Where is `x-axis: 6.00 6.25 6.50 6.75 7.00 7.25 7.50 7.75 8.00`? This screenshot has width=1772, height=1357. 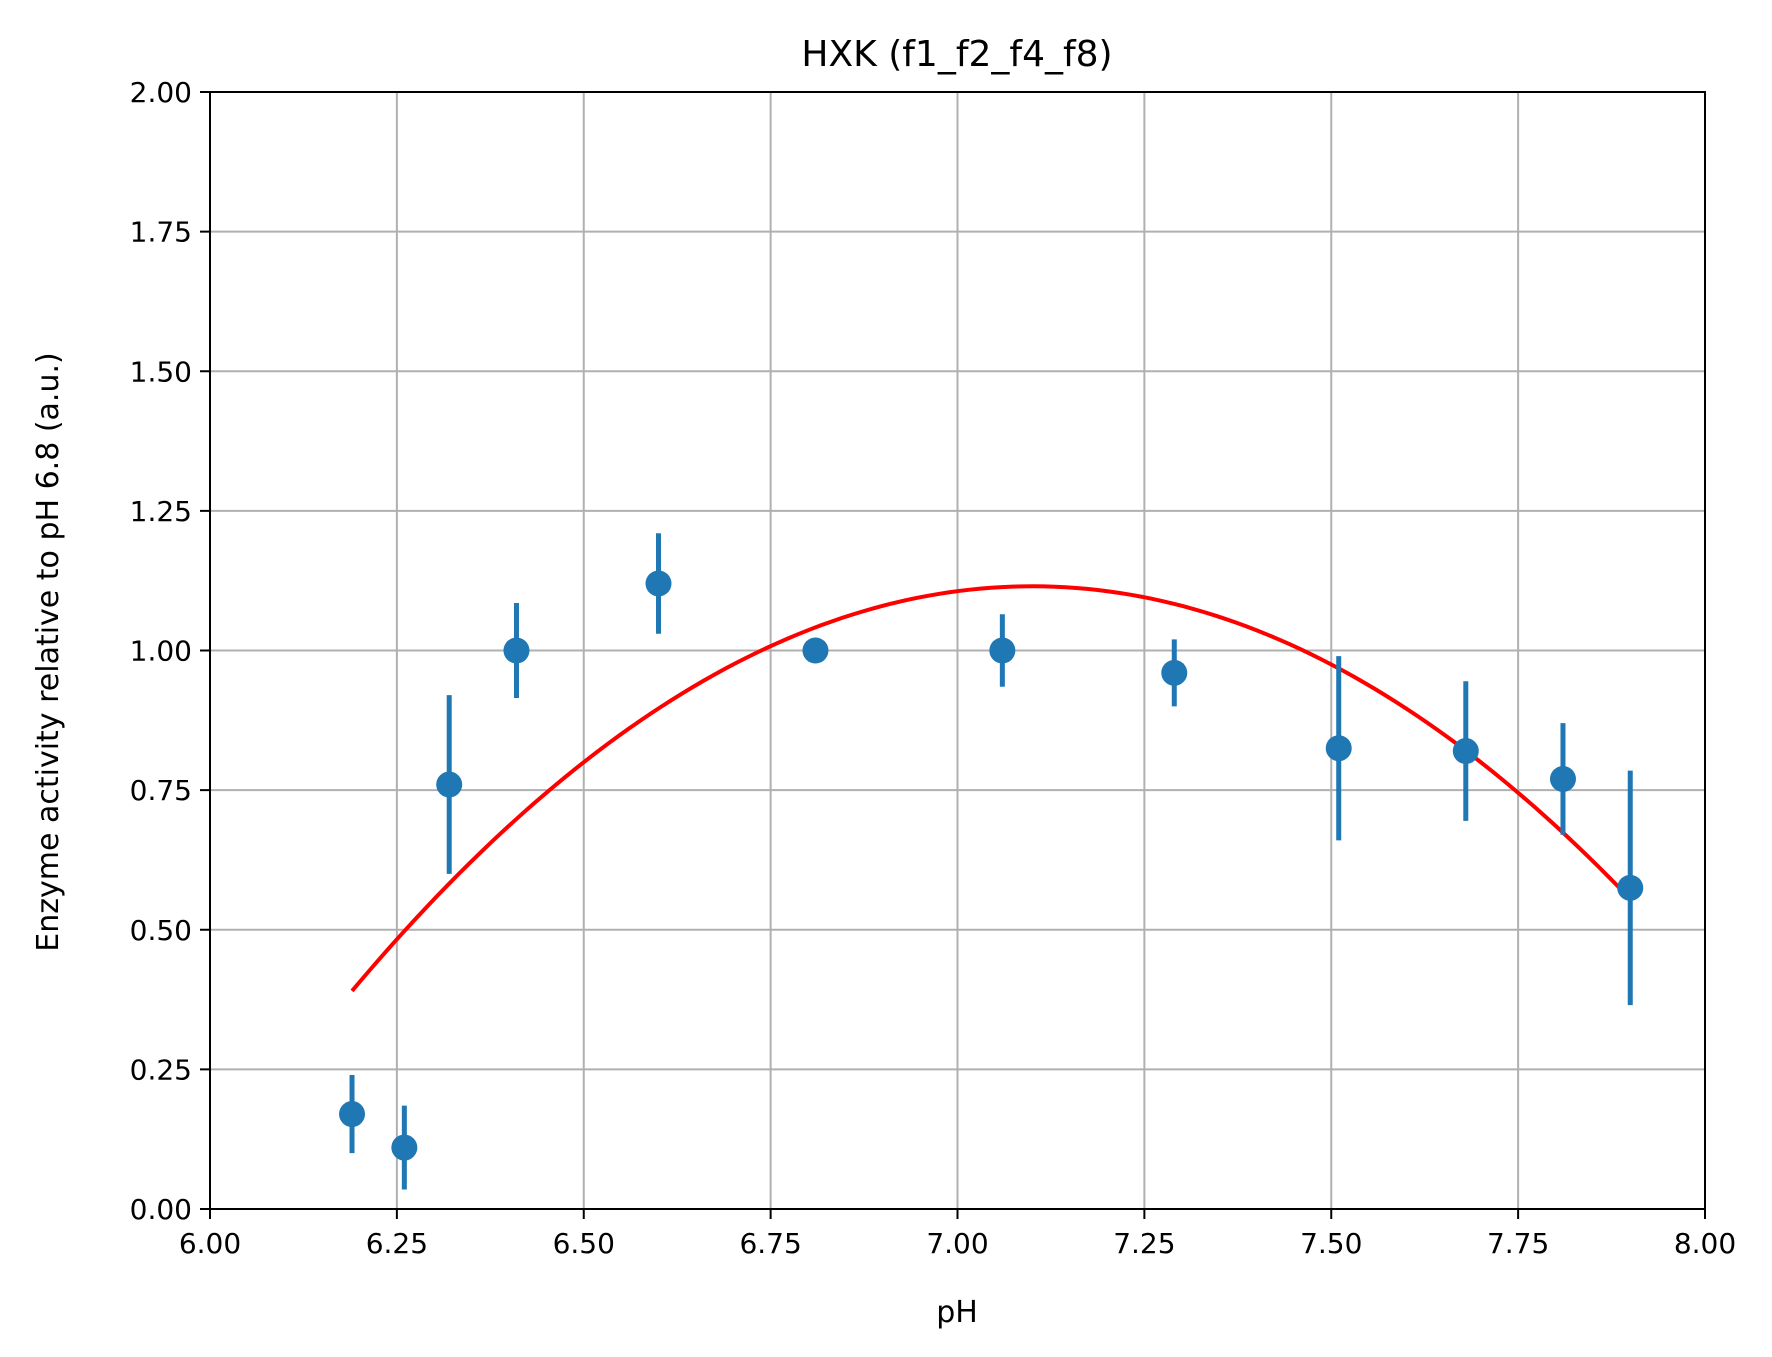 x-axis: 6.00 6.25 6.50 6.75 7.00 7.25 7.50 7.75 8.00 is located at coordinates (957, 1234).